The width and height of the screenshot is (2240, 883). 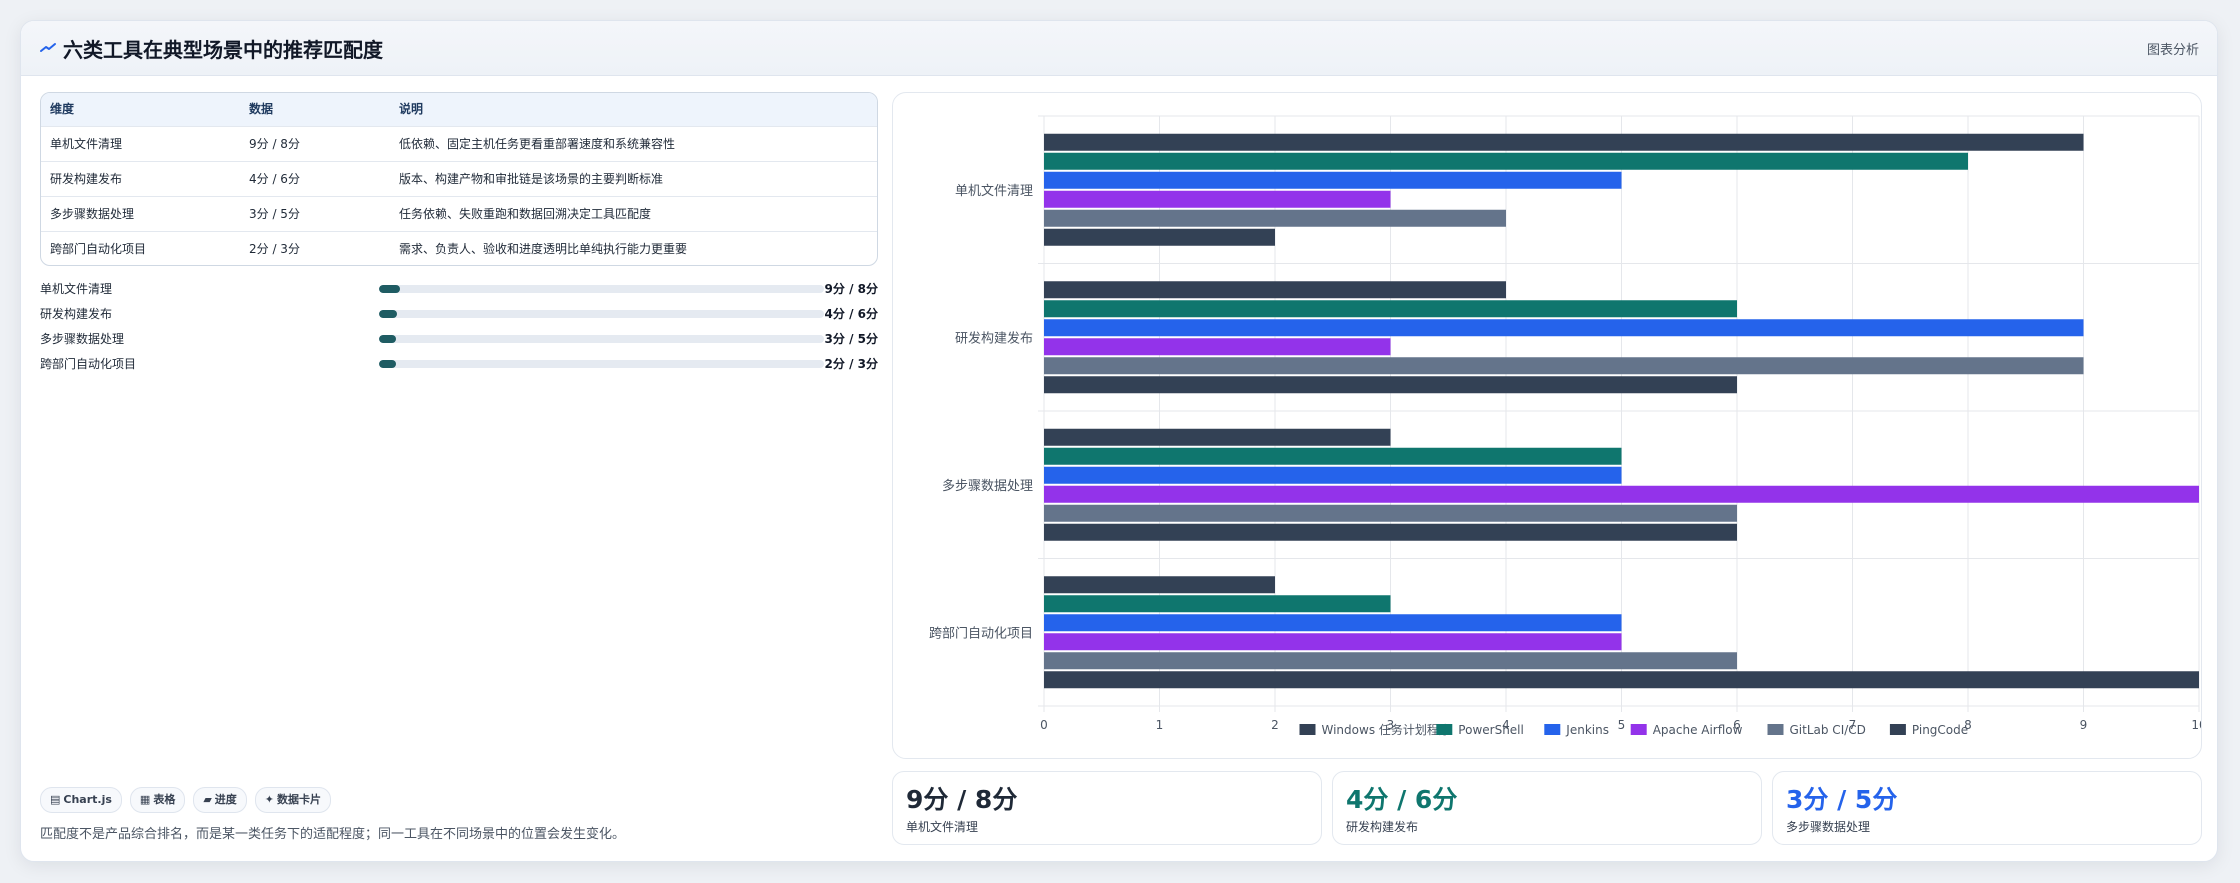 I want to click on progress-label: 多步骤数据处理, so click(x=82, y=339).